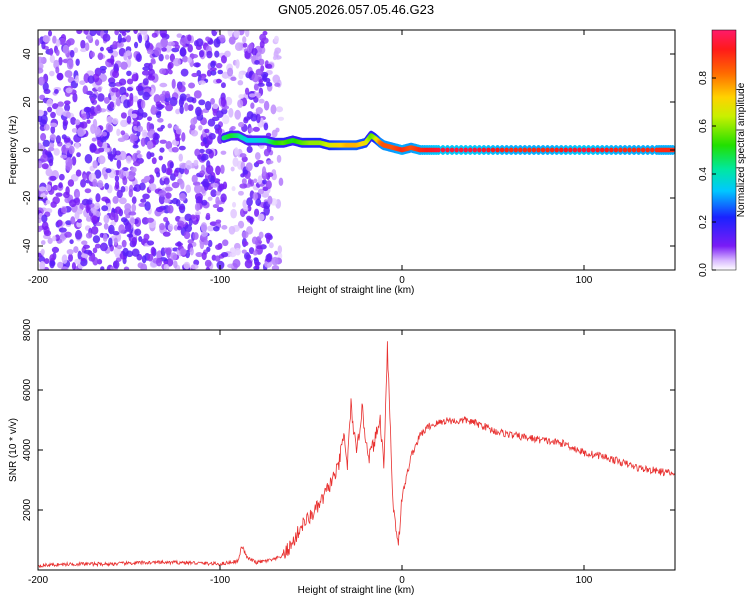 Image resolution: width=750 pixels, height=600 pixels. Describe the element at coordinates (27, 329) in the screenshot. I see `y-tick-label: 8000` at that location.